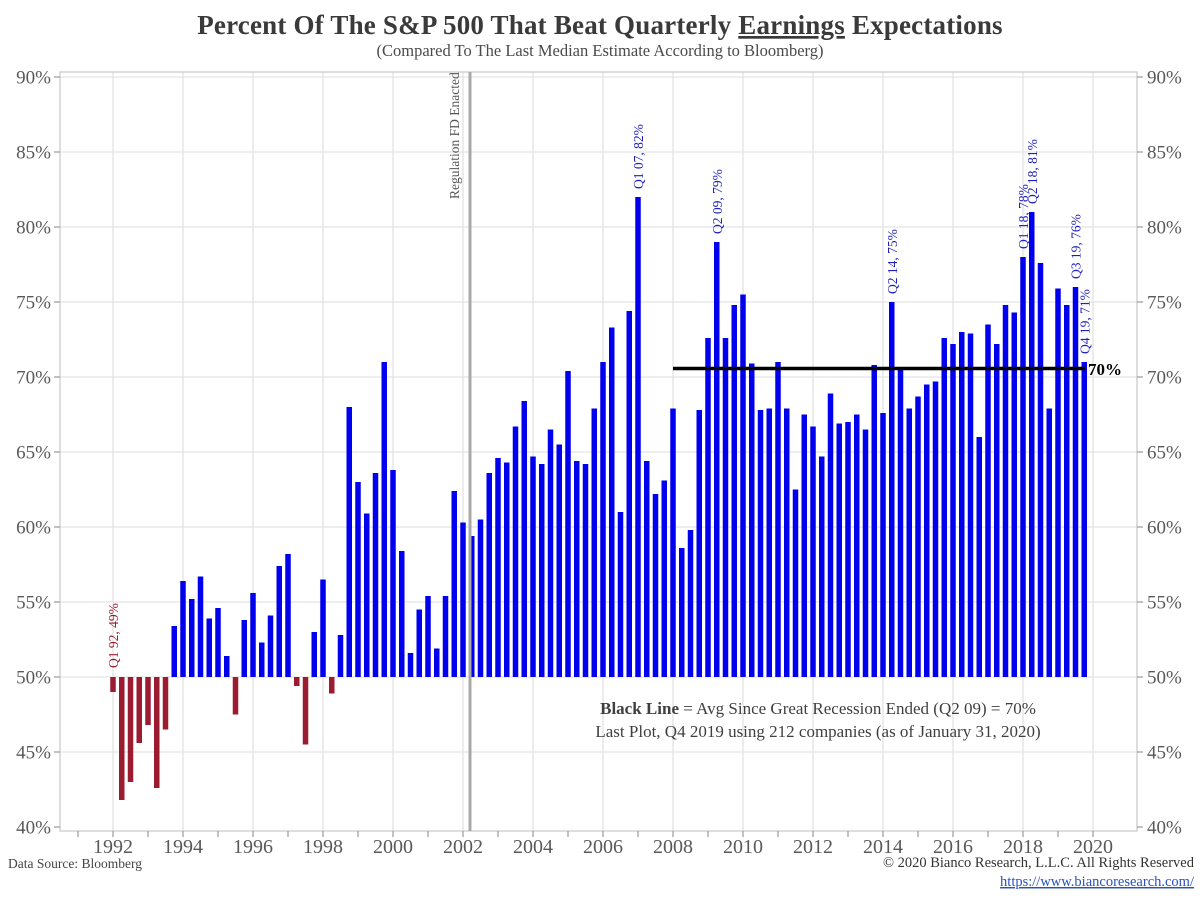  Describe the element at coordinates (594, 542) in the screenshot. I see `bar-Q4-2005` at that location.